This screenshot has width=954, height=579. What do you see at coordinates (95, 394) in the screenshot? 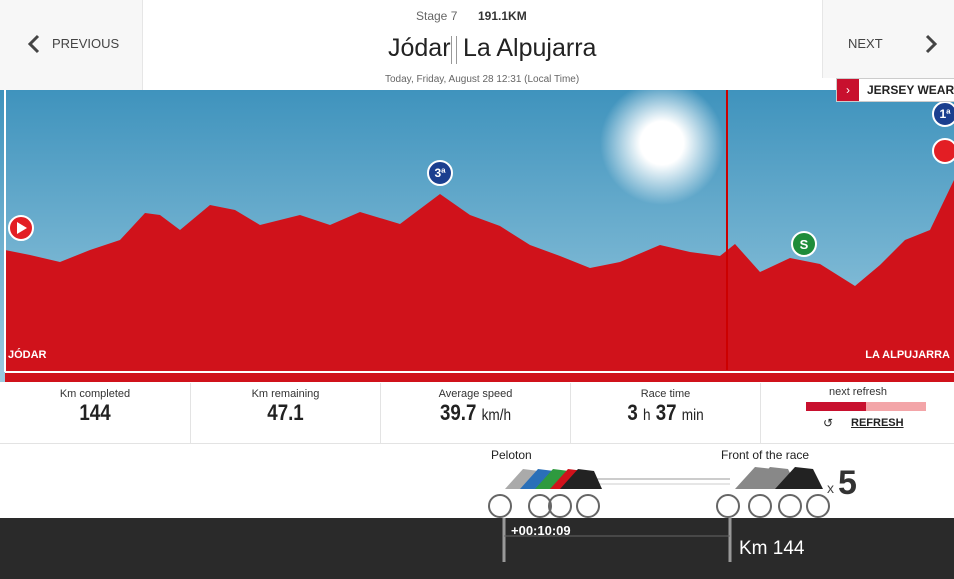
I see `stat-label: Km completed` at bounding box center [95, 394].